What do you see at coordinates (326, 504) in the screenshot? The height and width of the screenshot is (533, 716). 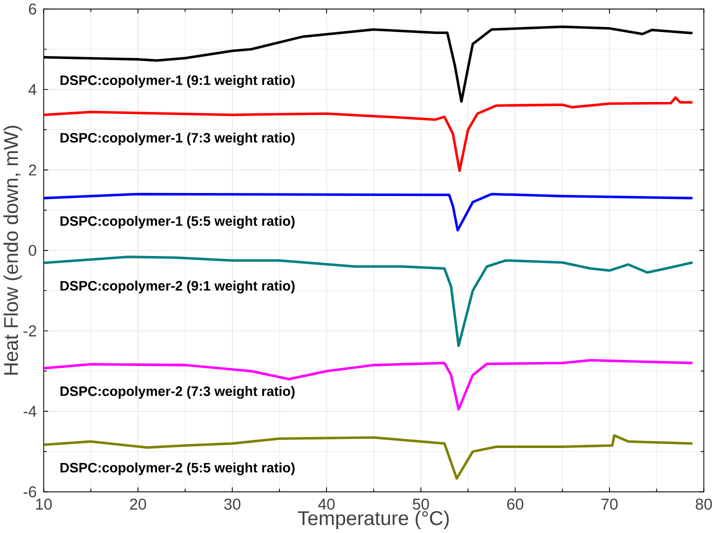 I see `x-tick-label: 40` at bounding box center [326, 504].